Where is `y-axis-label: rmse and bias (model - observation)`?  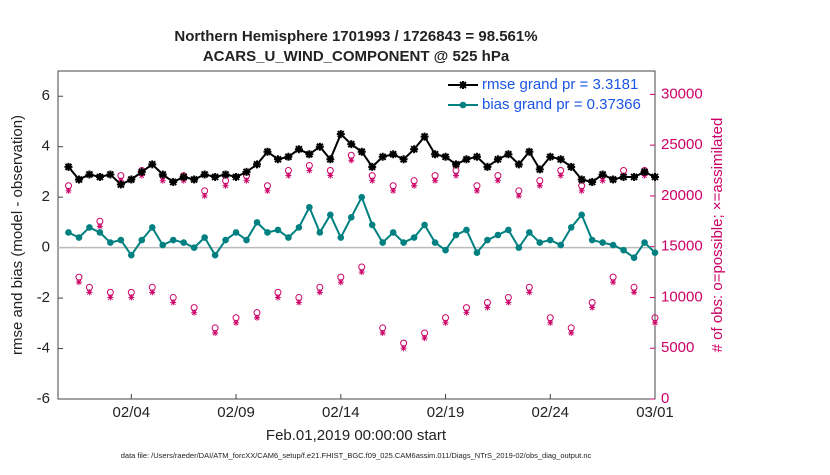 y-axis-label: rmse and bias (model - observation) is located at coordinates (17, 235).